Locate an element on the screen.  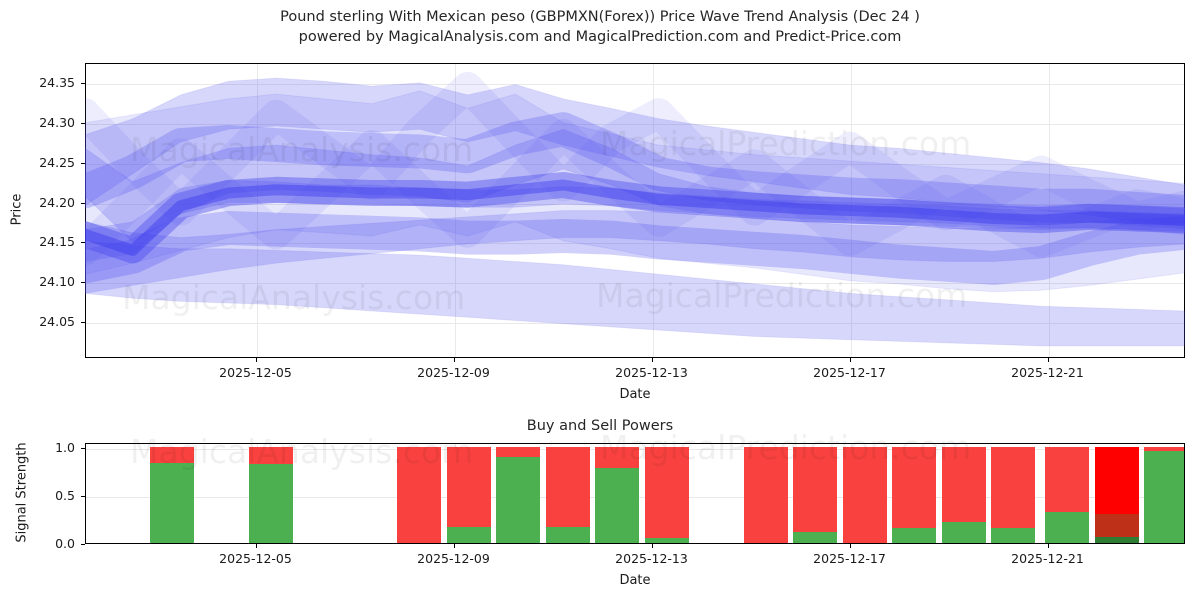
signal-xtick-label-0: 2025-12-05 is located at coordinates (255, 558).